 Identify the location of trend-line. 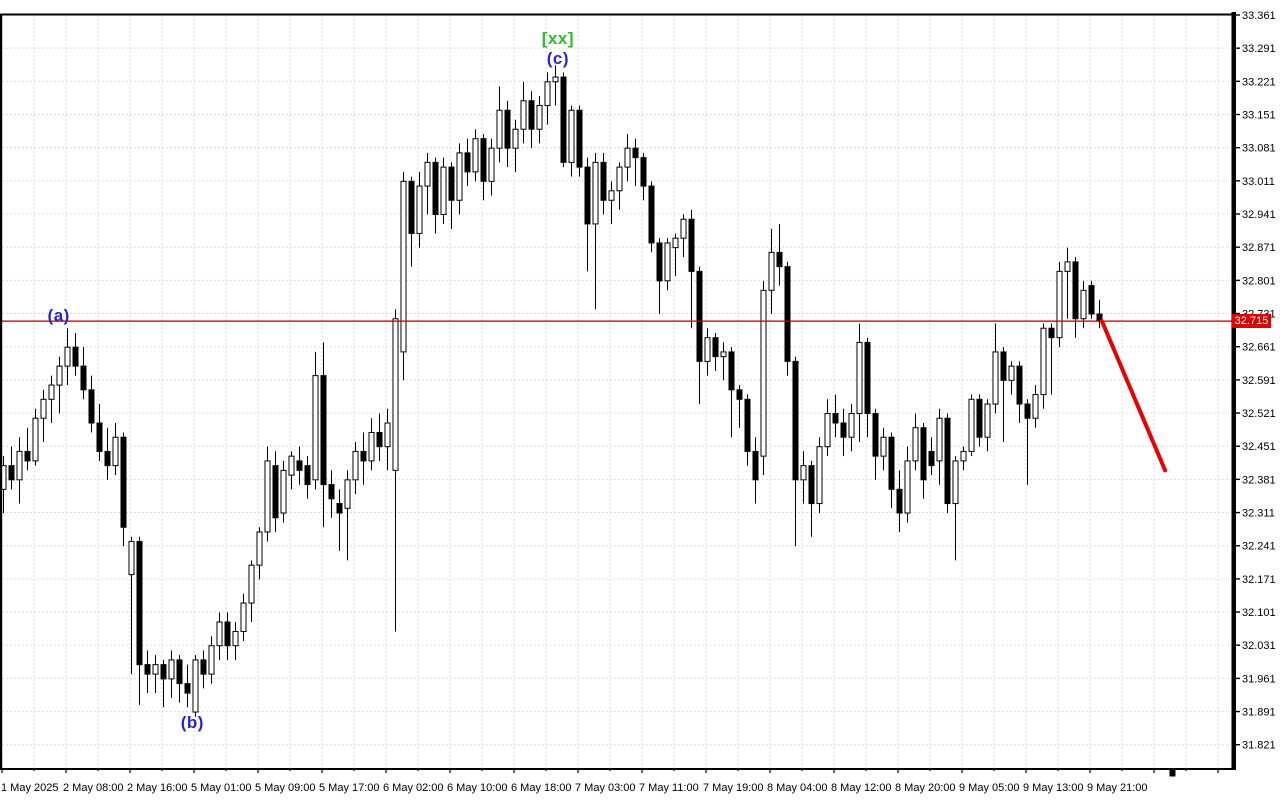
(1133, 396).